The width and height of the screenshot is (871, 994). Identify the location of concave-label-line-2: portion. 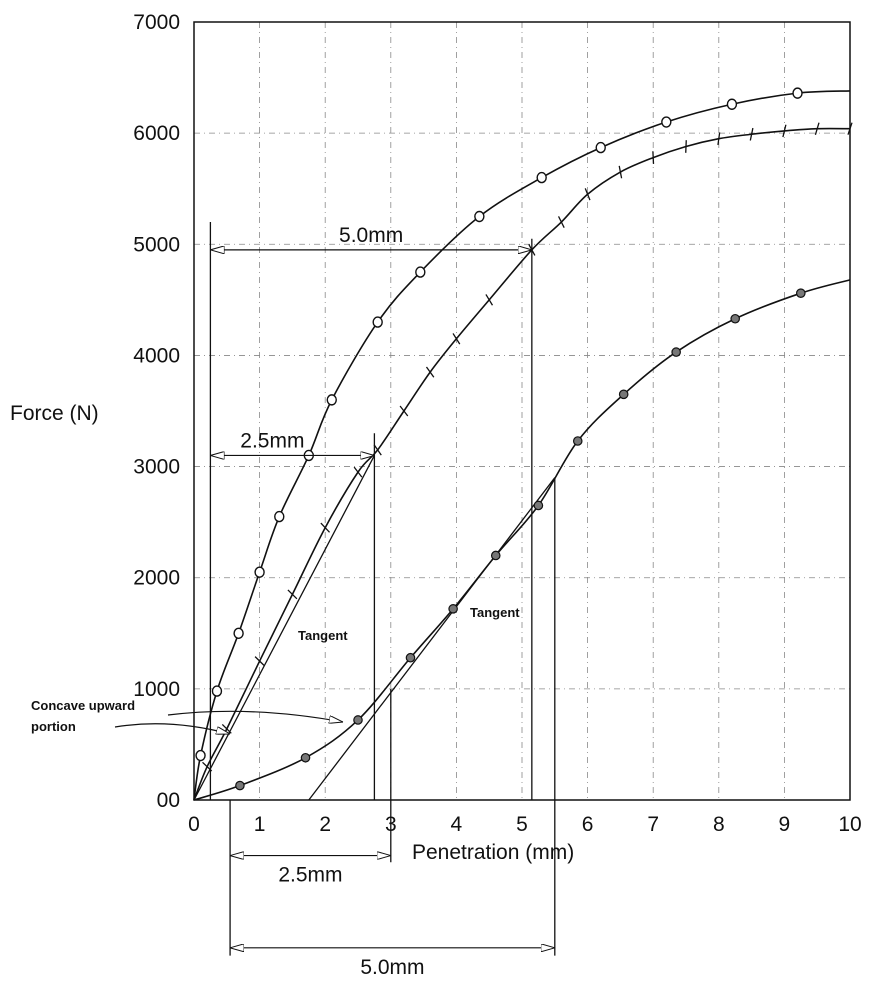
(53, 726).